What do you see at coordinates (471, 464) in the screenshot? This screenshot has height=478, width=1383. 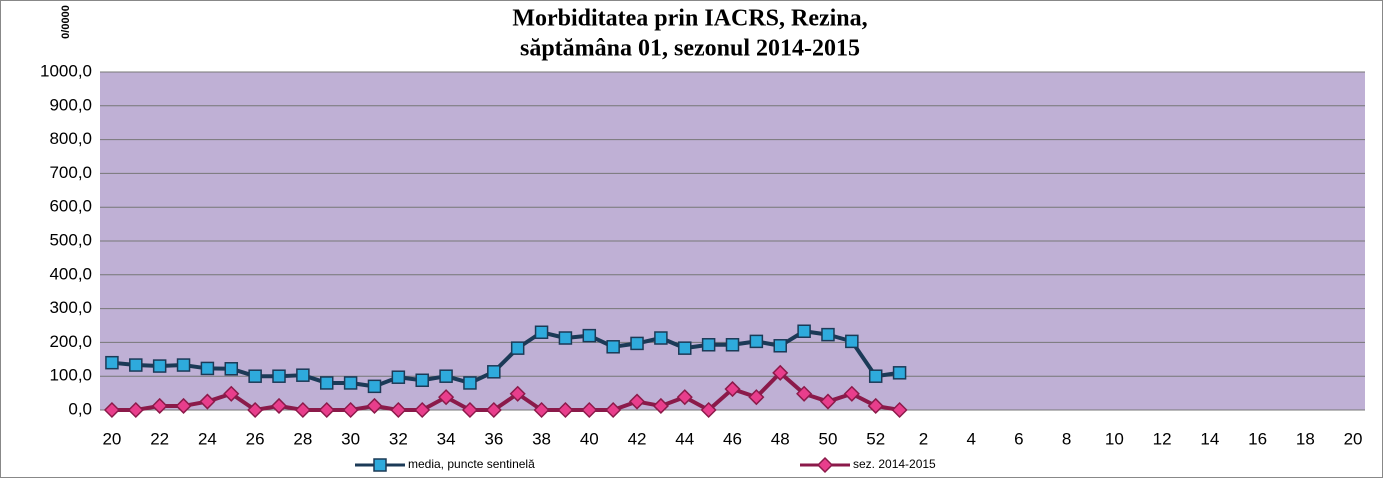 I see `legend-label: media, puncte sentinelă` at bounding box center [471, 464].